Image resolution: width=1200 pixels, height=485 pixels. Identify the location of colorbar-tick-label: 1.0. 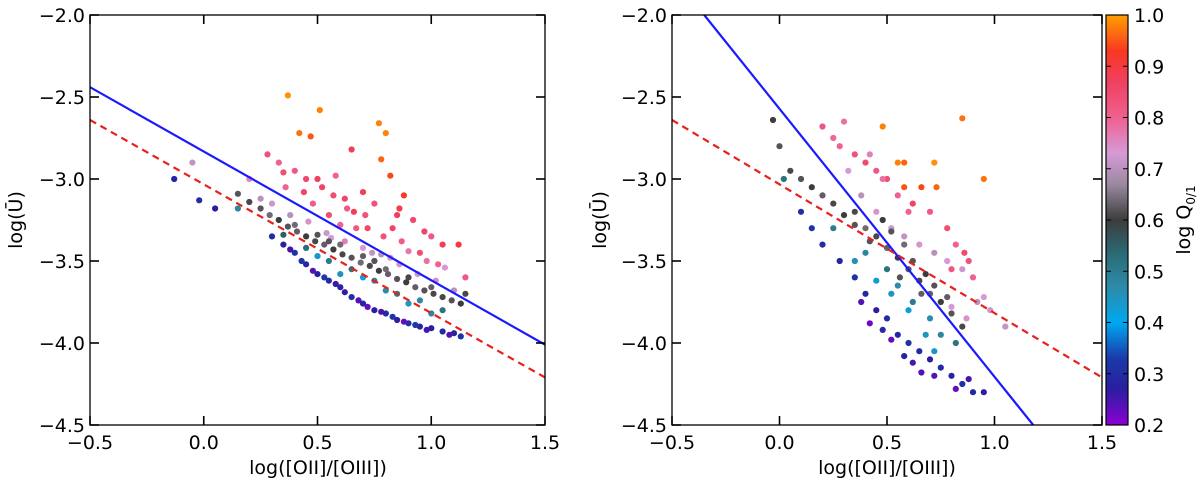
(1149, 16).